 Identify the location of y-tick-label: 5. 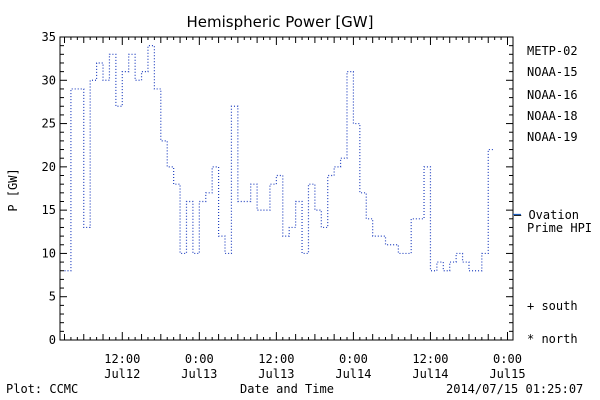
(52, 297).